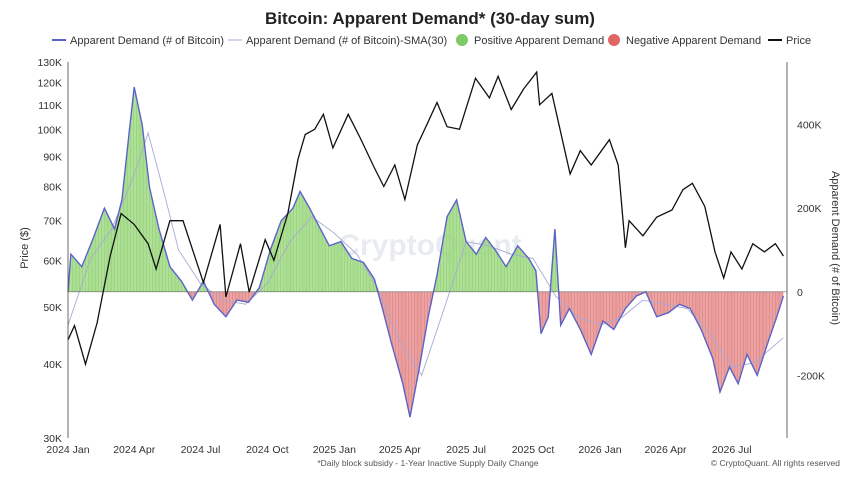  I want to click on left-tick-label: 110K, so click(50, 106).